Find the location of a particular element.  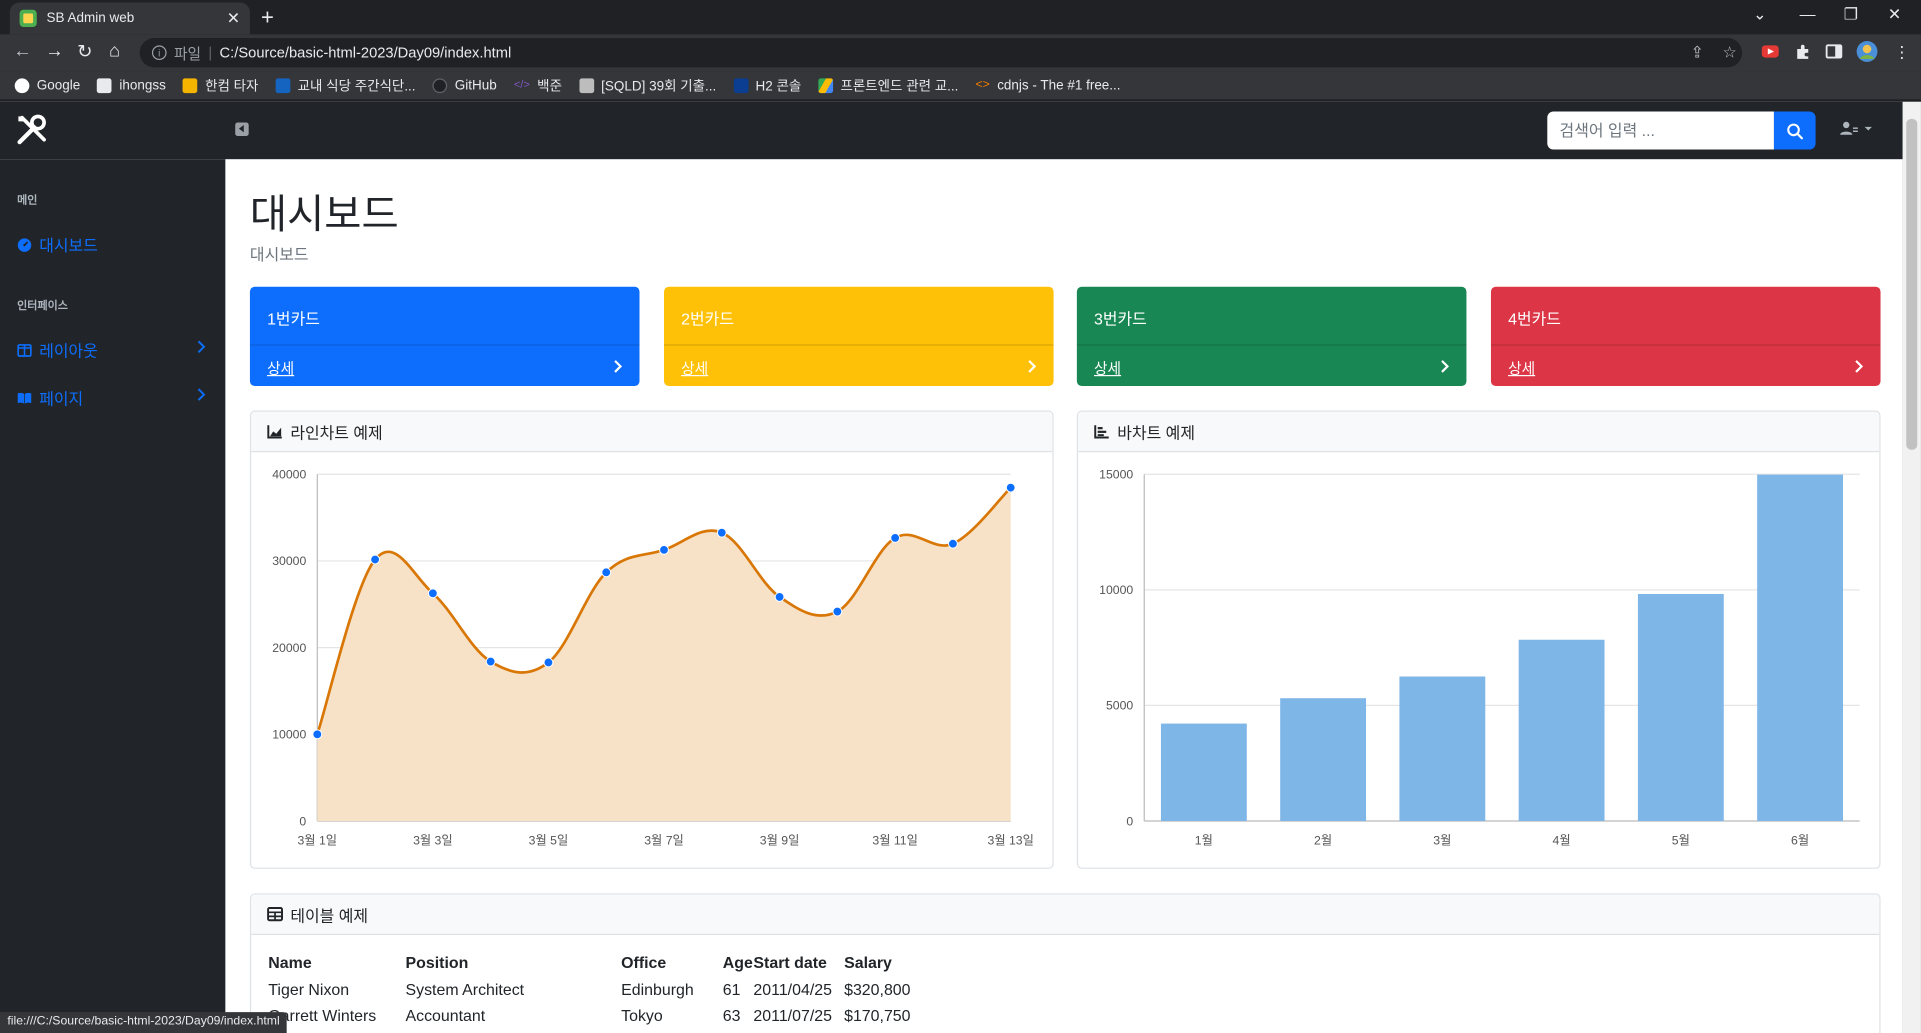

bookmark-star-icon: ☆ is located at coordinates (1729, 52).